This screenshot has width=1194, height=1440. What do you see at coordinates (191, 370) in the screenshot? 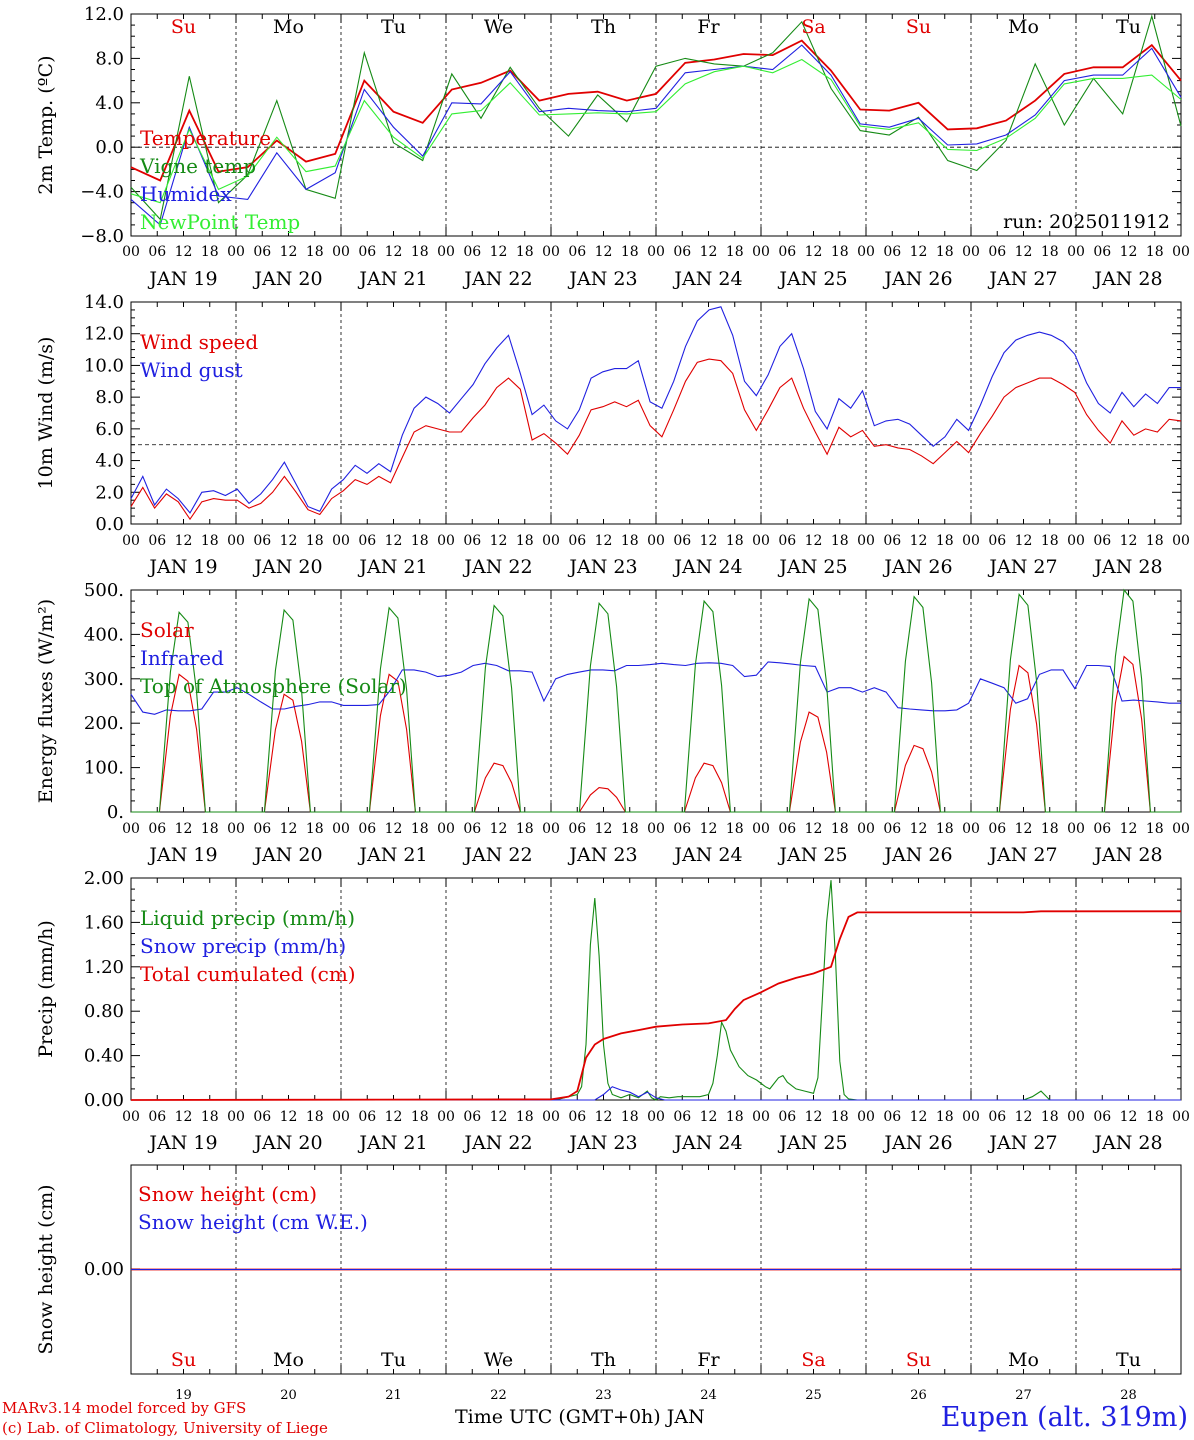
I see `legend-entry: Wind gust` at bounding box center [191, 370].